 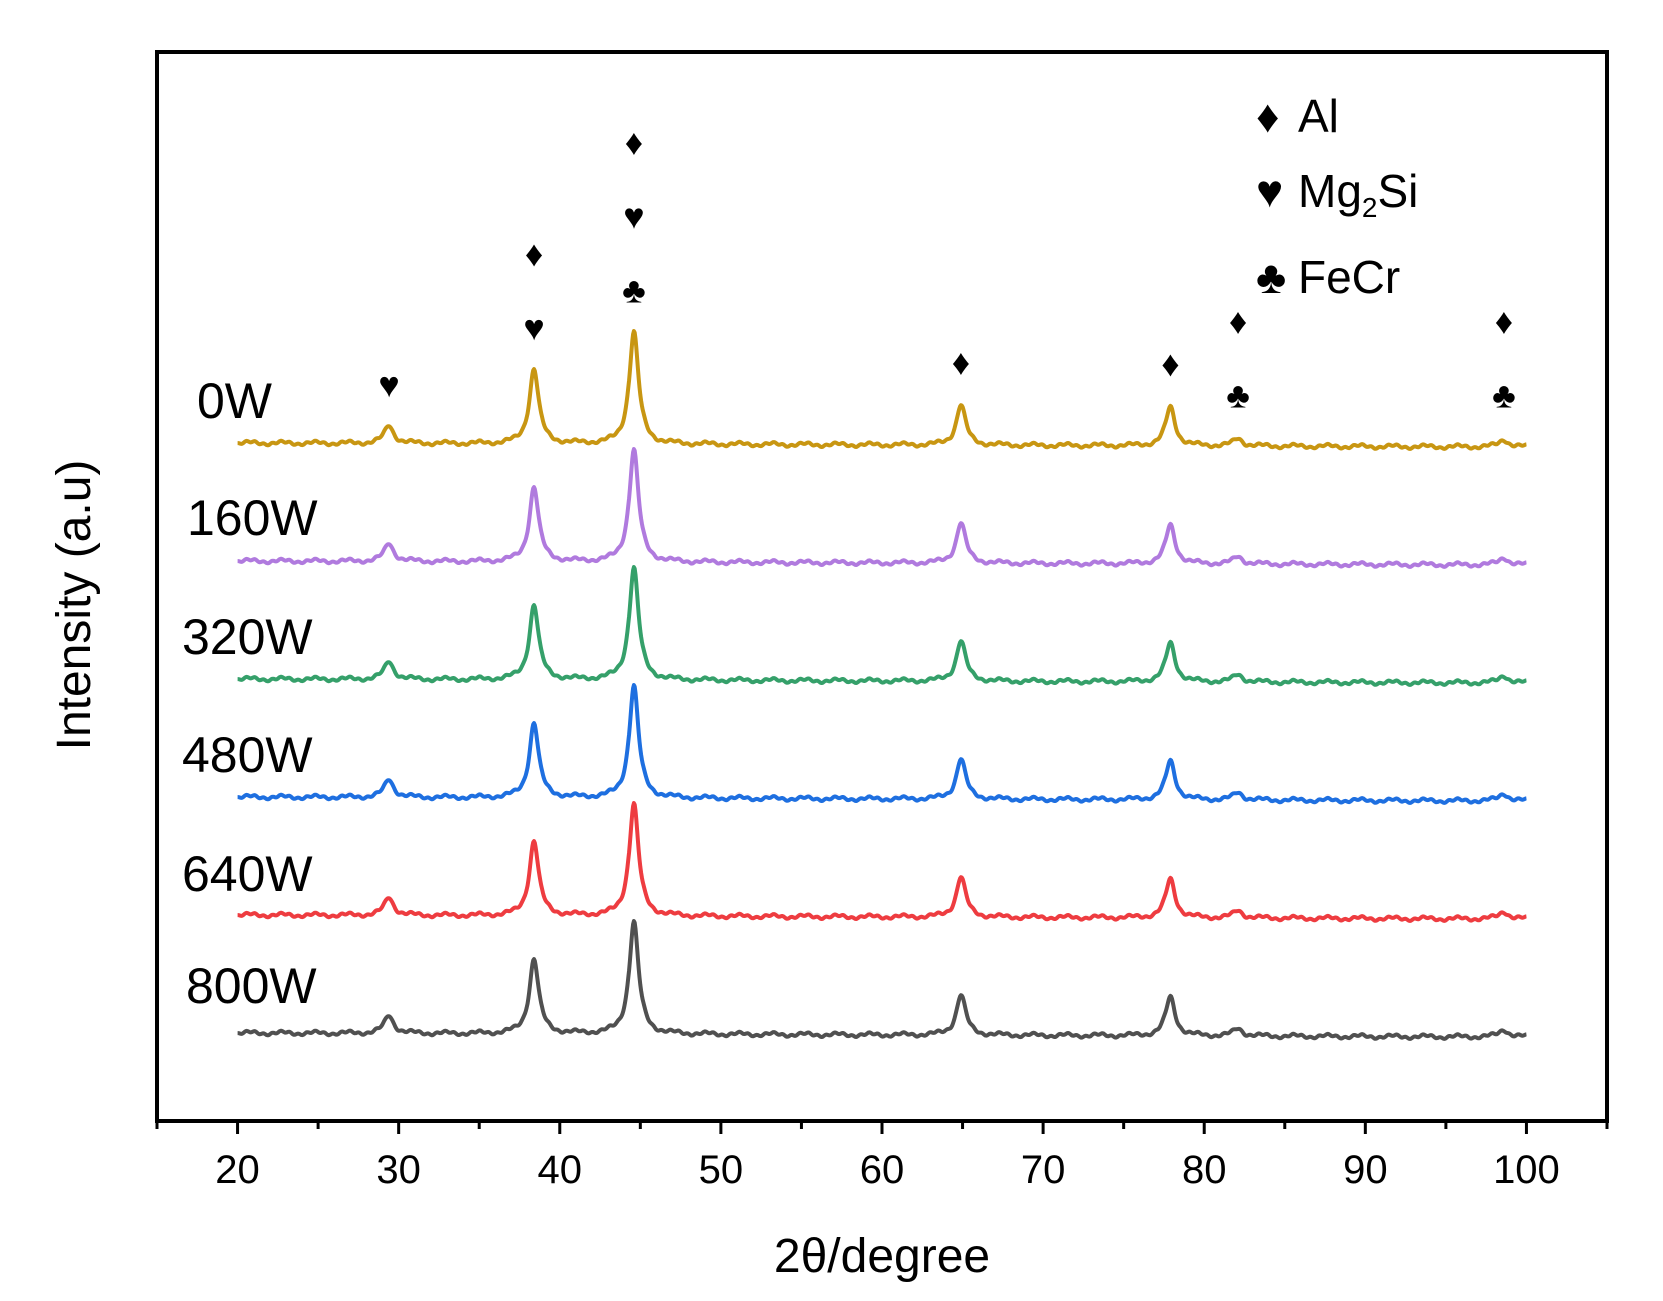 I want to click on series-label: 640W, so click(x=247, y=874).